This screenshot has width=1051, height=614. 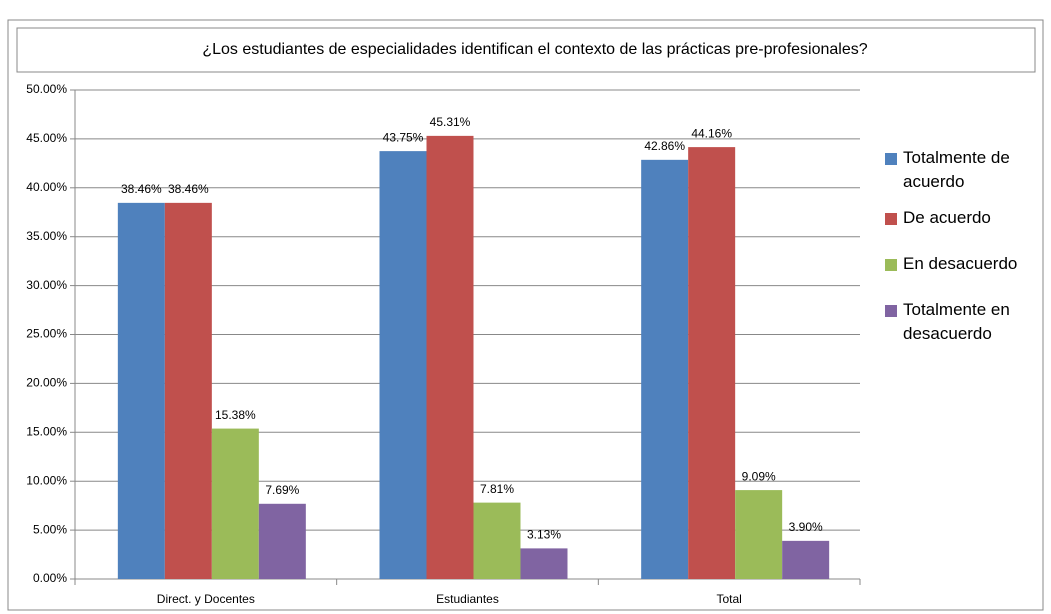 I want to click on y-tick-label: 5.00%, so click(x=50, y=529).